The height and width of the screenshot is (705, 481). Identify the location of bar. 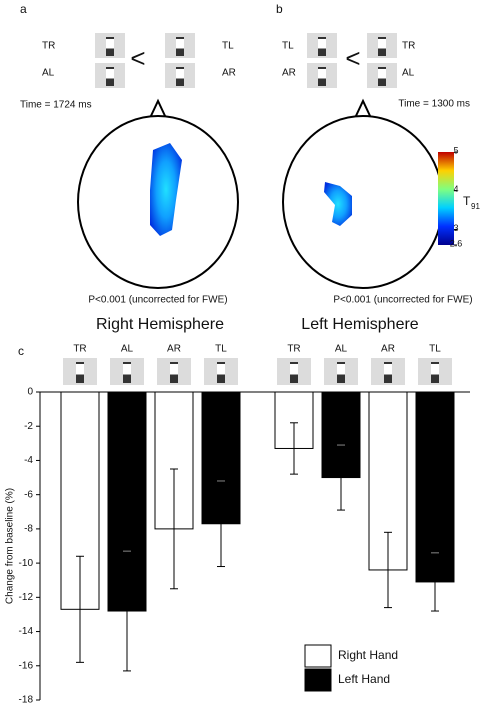
(435, 487).